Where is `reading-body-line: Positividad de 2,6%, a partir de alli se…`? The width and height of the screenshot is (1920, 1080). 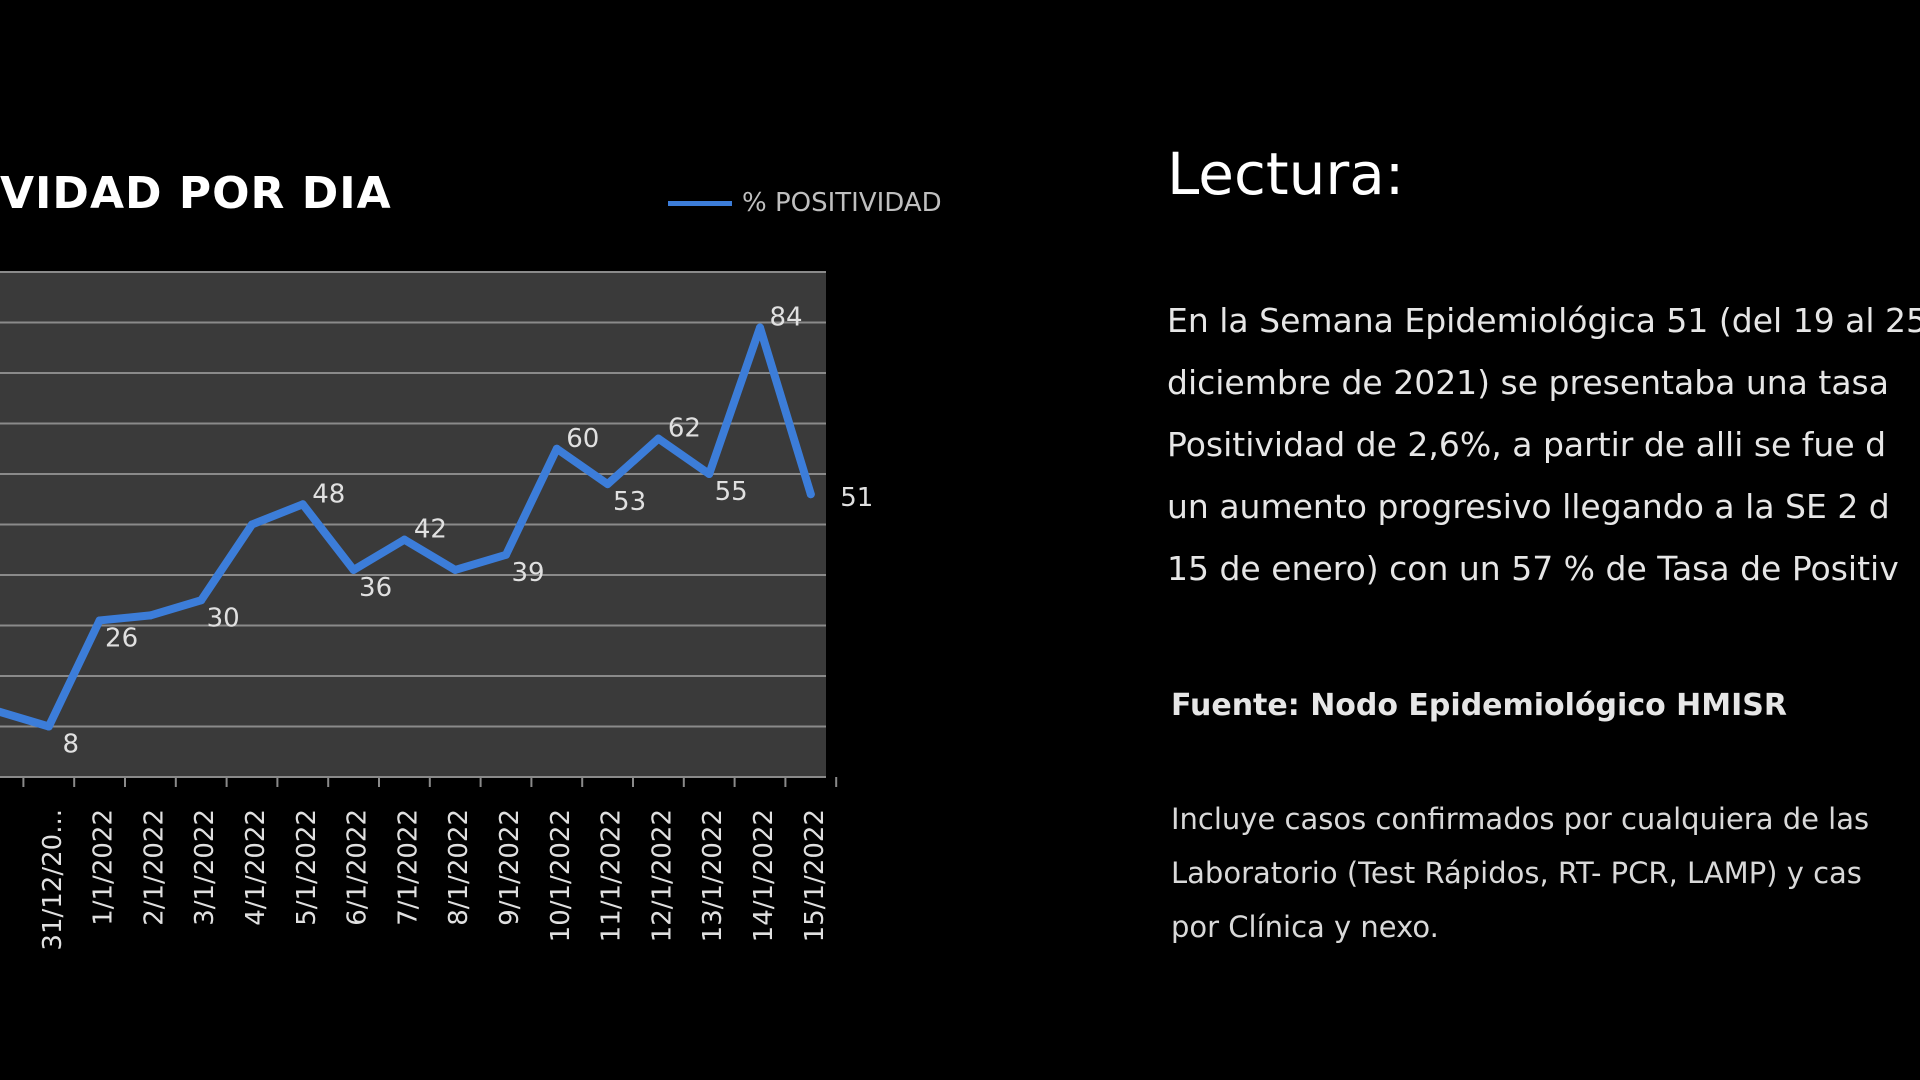 reading-body-line: Positividad de 2,6%, a partir de alli se… is located at coordinates (1527, 444).